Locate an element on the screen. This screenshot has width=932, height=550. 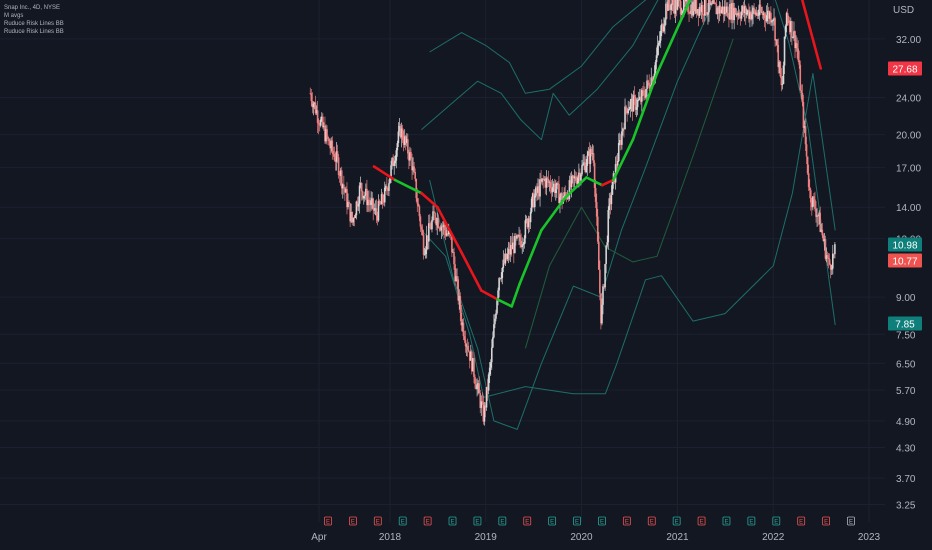
legend-indicator: M avgs is located at coordinates (14, 16).